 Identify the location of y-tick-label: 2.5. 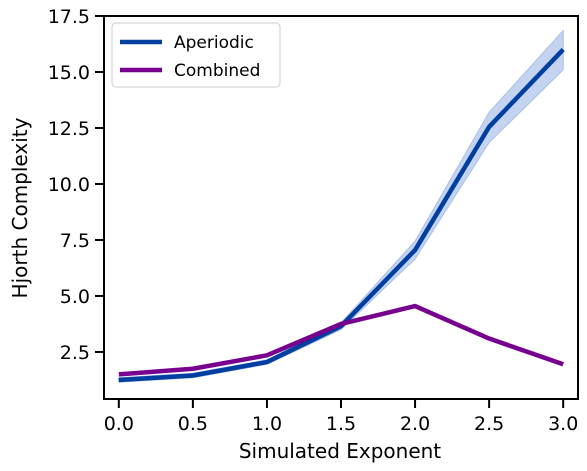
(75, 353).